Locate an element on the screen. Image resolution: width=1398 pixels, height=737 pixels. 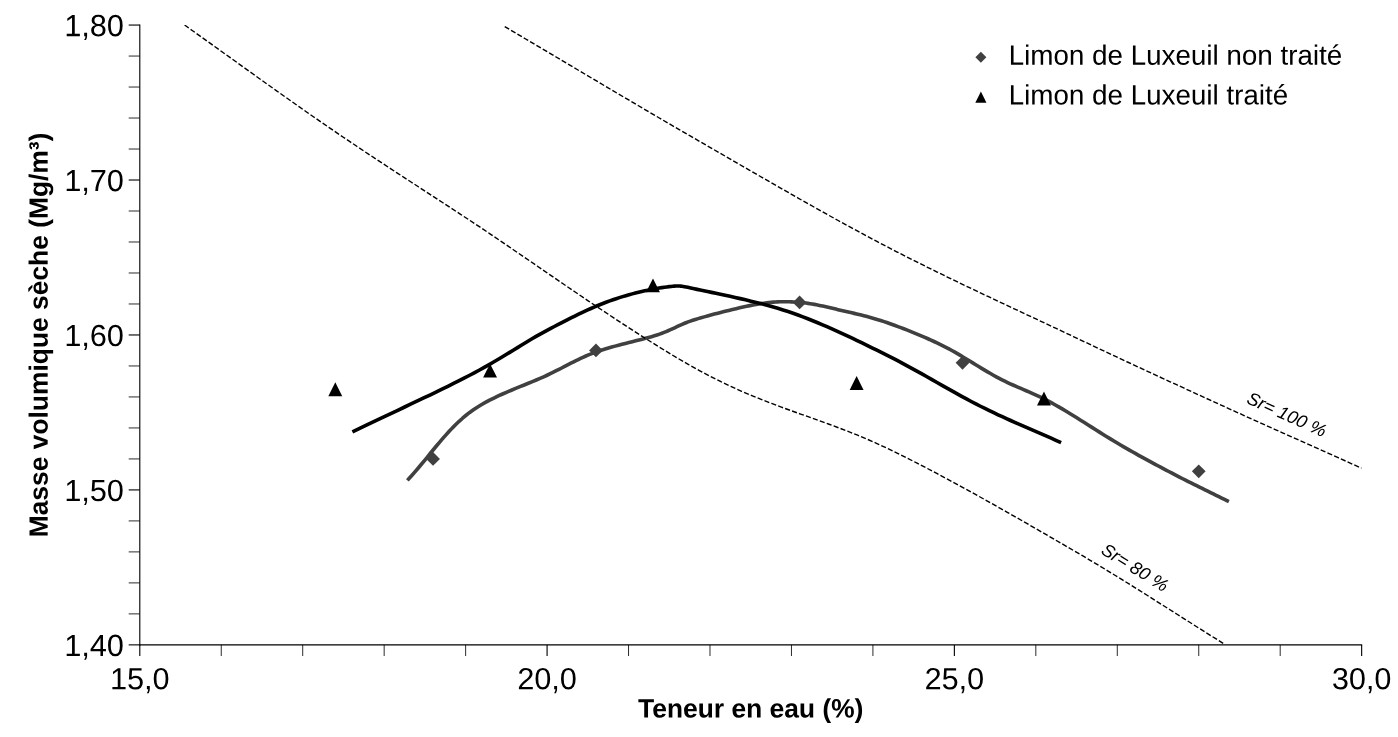
y-tick-label: 1,70 is located at coordinates (94, 182).